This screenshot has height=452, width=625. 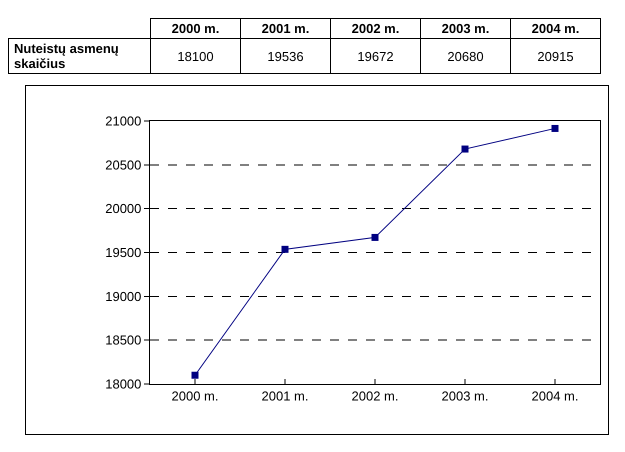 What do you see at coordinates (286, 28) in the screenshot?
I see `category-label: 2001 m.` at bounding box center [286, 28].